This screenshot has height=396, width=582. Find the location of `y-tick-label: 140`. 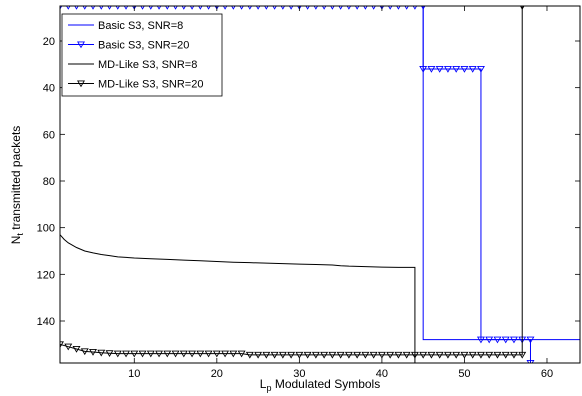

y-tick-label: 140 is located at coordinates (46, 322).